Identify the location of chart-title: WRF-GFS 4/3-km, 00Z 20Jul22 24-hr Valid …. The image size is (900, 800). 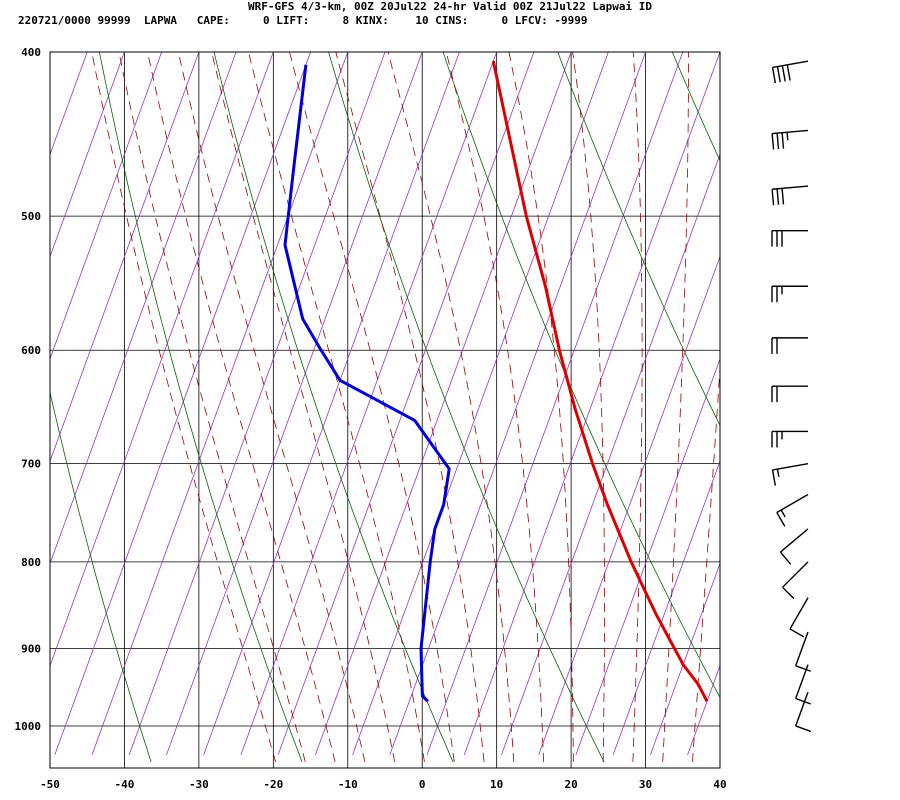
(450, 6).